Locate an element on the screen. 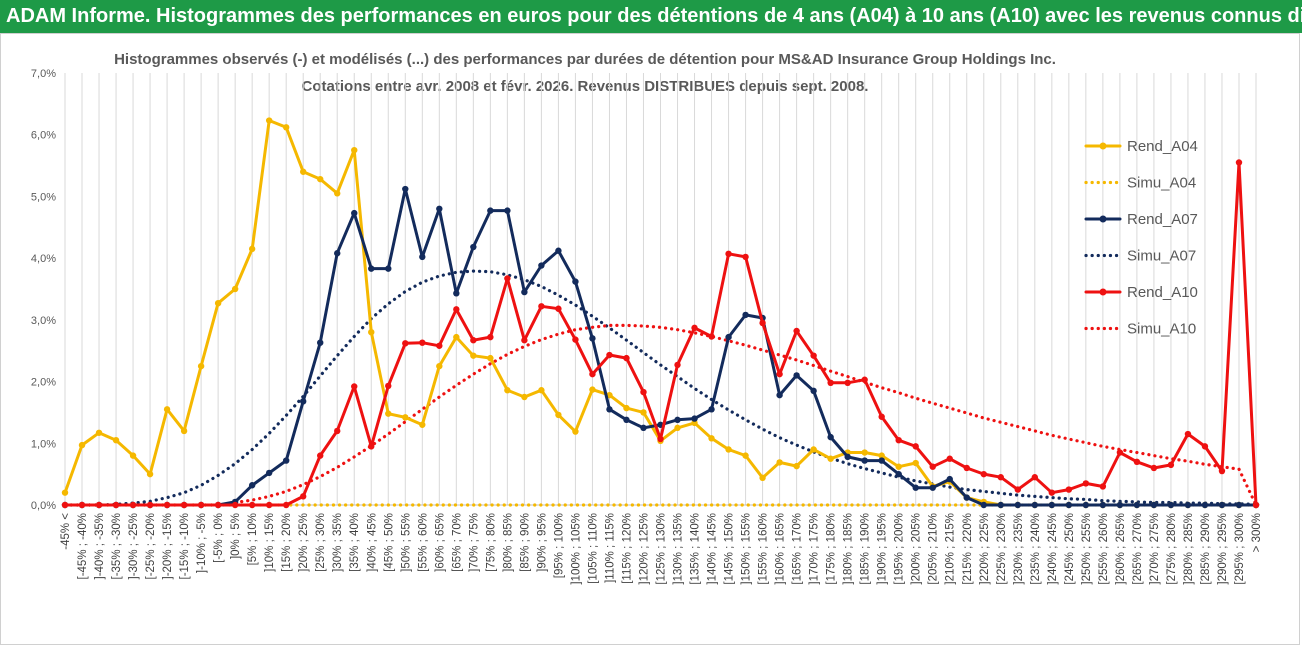  x-tick-label: ]280% ; 285% is located at coordinates (1189, 549).